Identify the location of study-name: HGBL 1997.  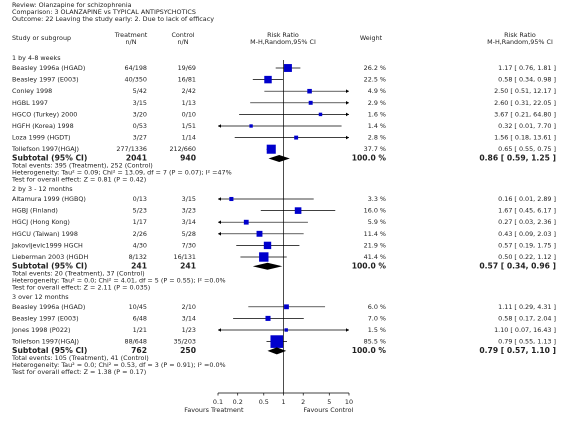
(30, 103).